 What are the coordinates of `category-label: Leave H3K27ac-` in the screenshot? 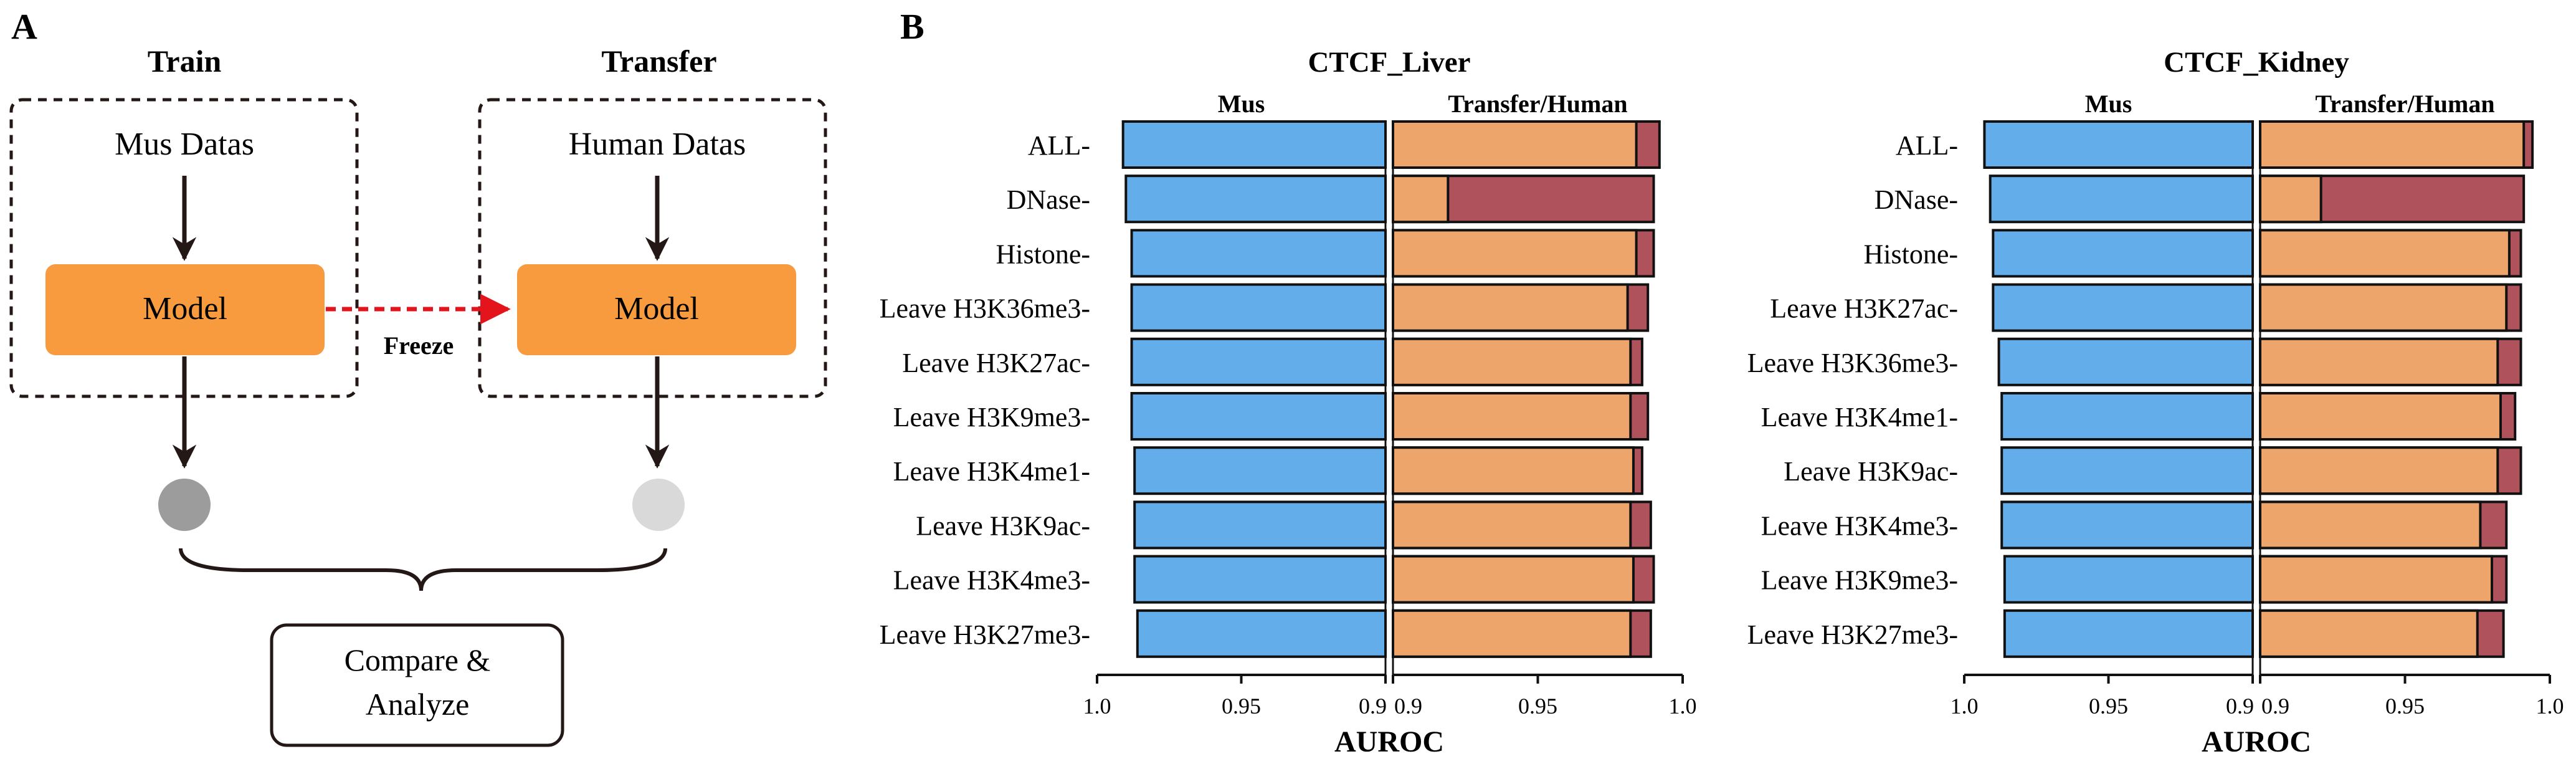 It's located at (1864, 309).